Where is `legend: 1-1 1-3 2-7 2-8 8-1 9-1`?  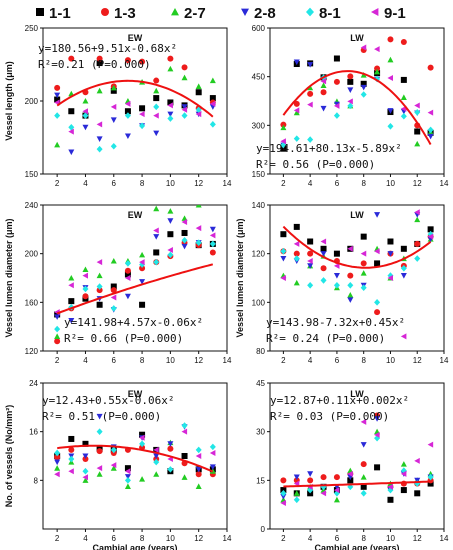 legend: 1-1 1-3 2-7 2-8 8-1 9-1 is located at coordinates (221, 13).